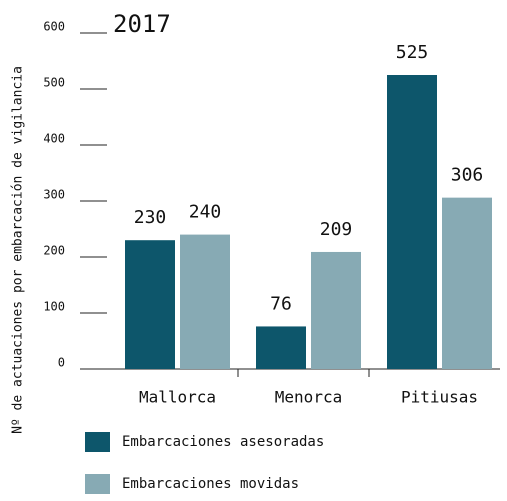 This screenshot has height=501, width=507. What do you see at coordinates (210, 484) in the screenshot?
I see `legend-label: Embarcaciones movidas` at bounding box center [210, 484].